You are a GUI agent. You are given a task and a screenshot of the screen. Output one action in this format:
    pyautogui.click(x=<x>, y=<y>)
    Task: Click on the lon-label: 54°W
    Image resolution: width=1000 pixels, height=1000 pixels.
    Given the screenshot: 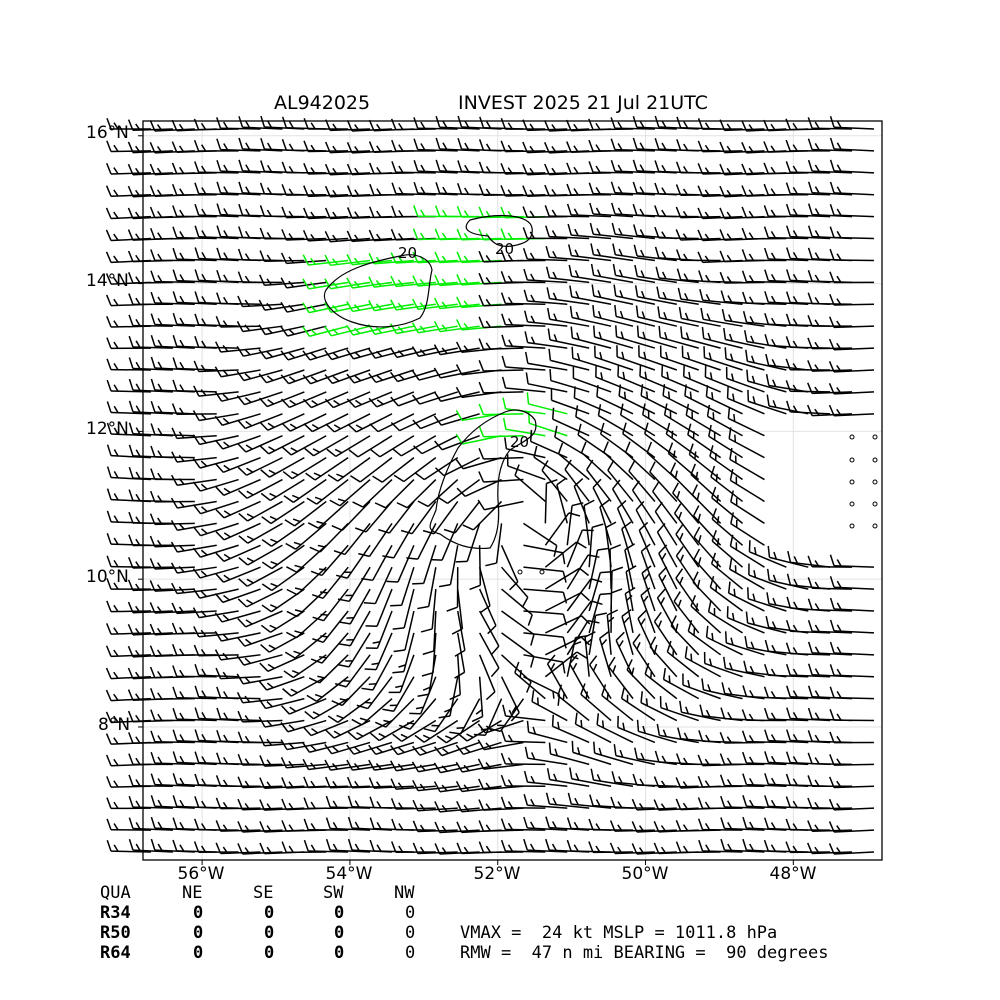 What is the action you would take?
    pyautogui.click(x=349, y=874)
    